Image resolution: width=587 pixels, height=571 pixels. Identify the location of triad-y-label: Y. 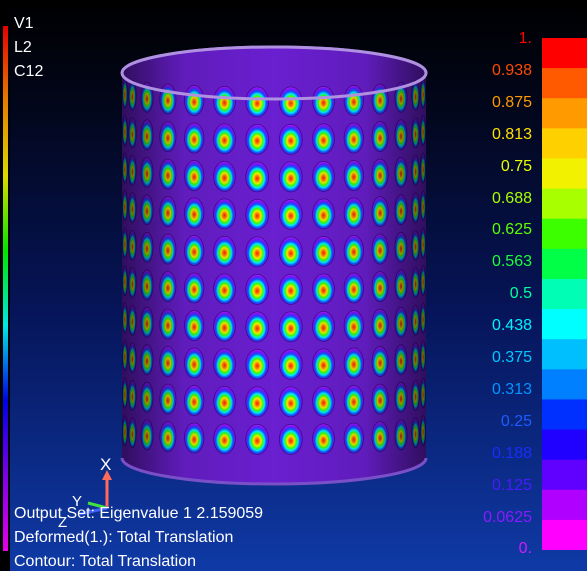
(77, 501).